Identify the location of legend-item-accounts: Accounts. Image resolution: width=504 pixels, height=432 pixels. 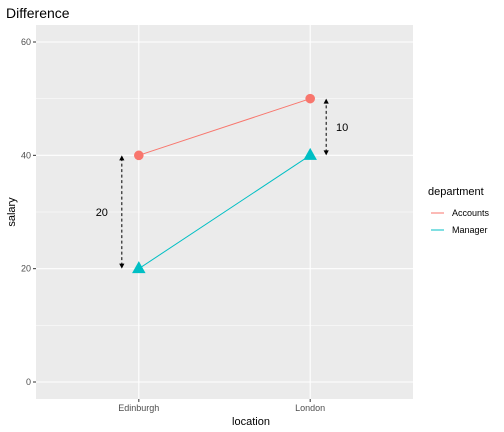
(459, 213).